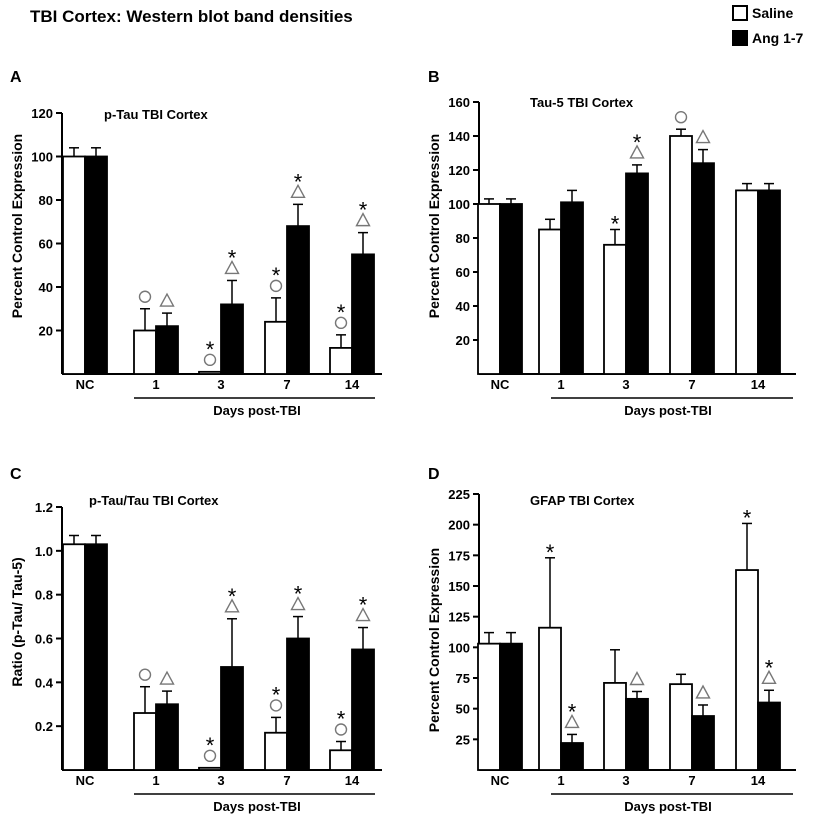 The image size is (829, 829). Describe the element at coordinates (44, 551) in the screenshot. I see `y-tick-label: 1.0` at that location.